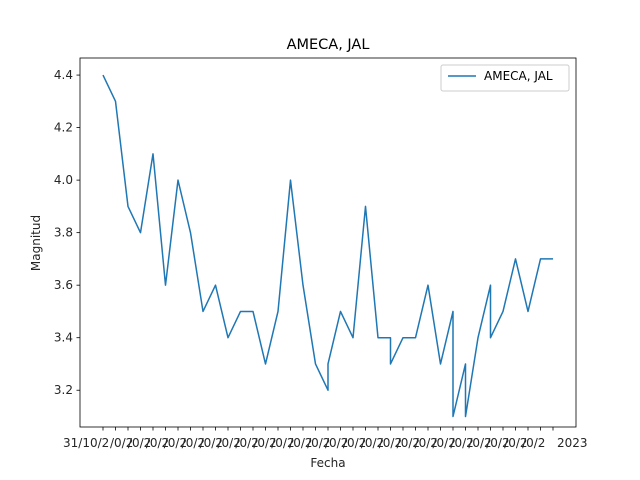  What do you see at coordinates (63, 180) in the screenshot?
I see `y-tick-label: 4.0` at bounding box center [63, 180].